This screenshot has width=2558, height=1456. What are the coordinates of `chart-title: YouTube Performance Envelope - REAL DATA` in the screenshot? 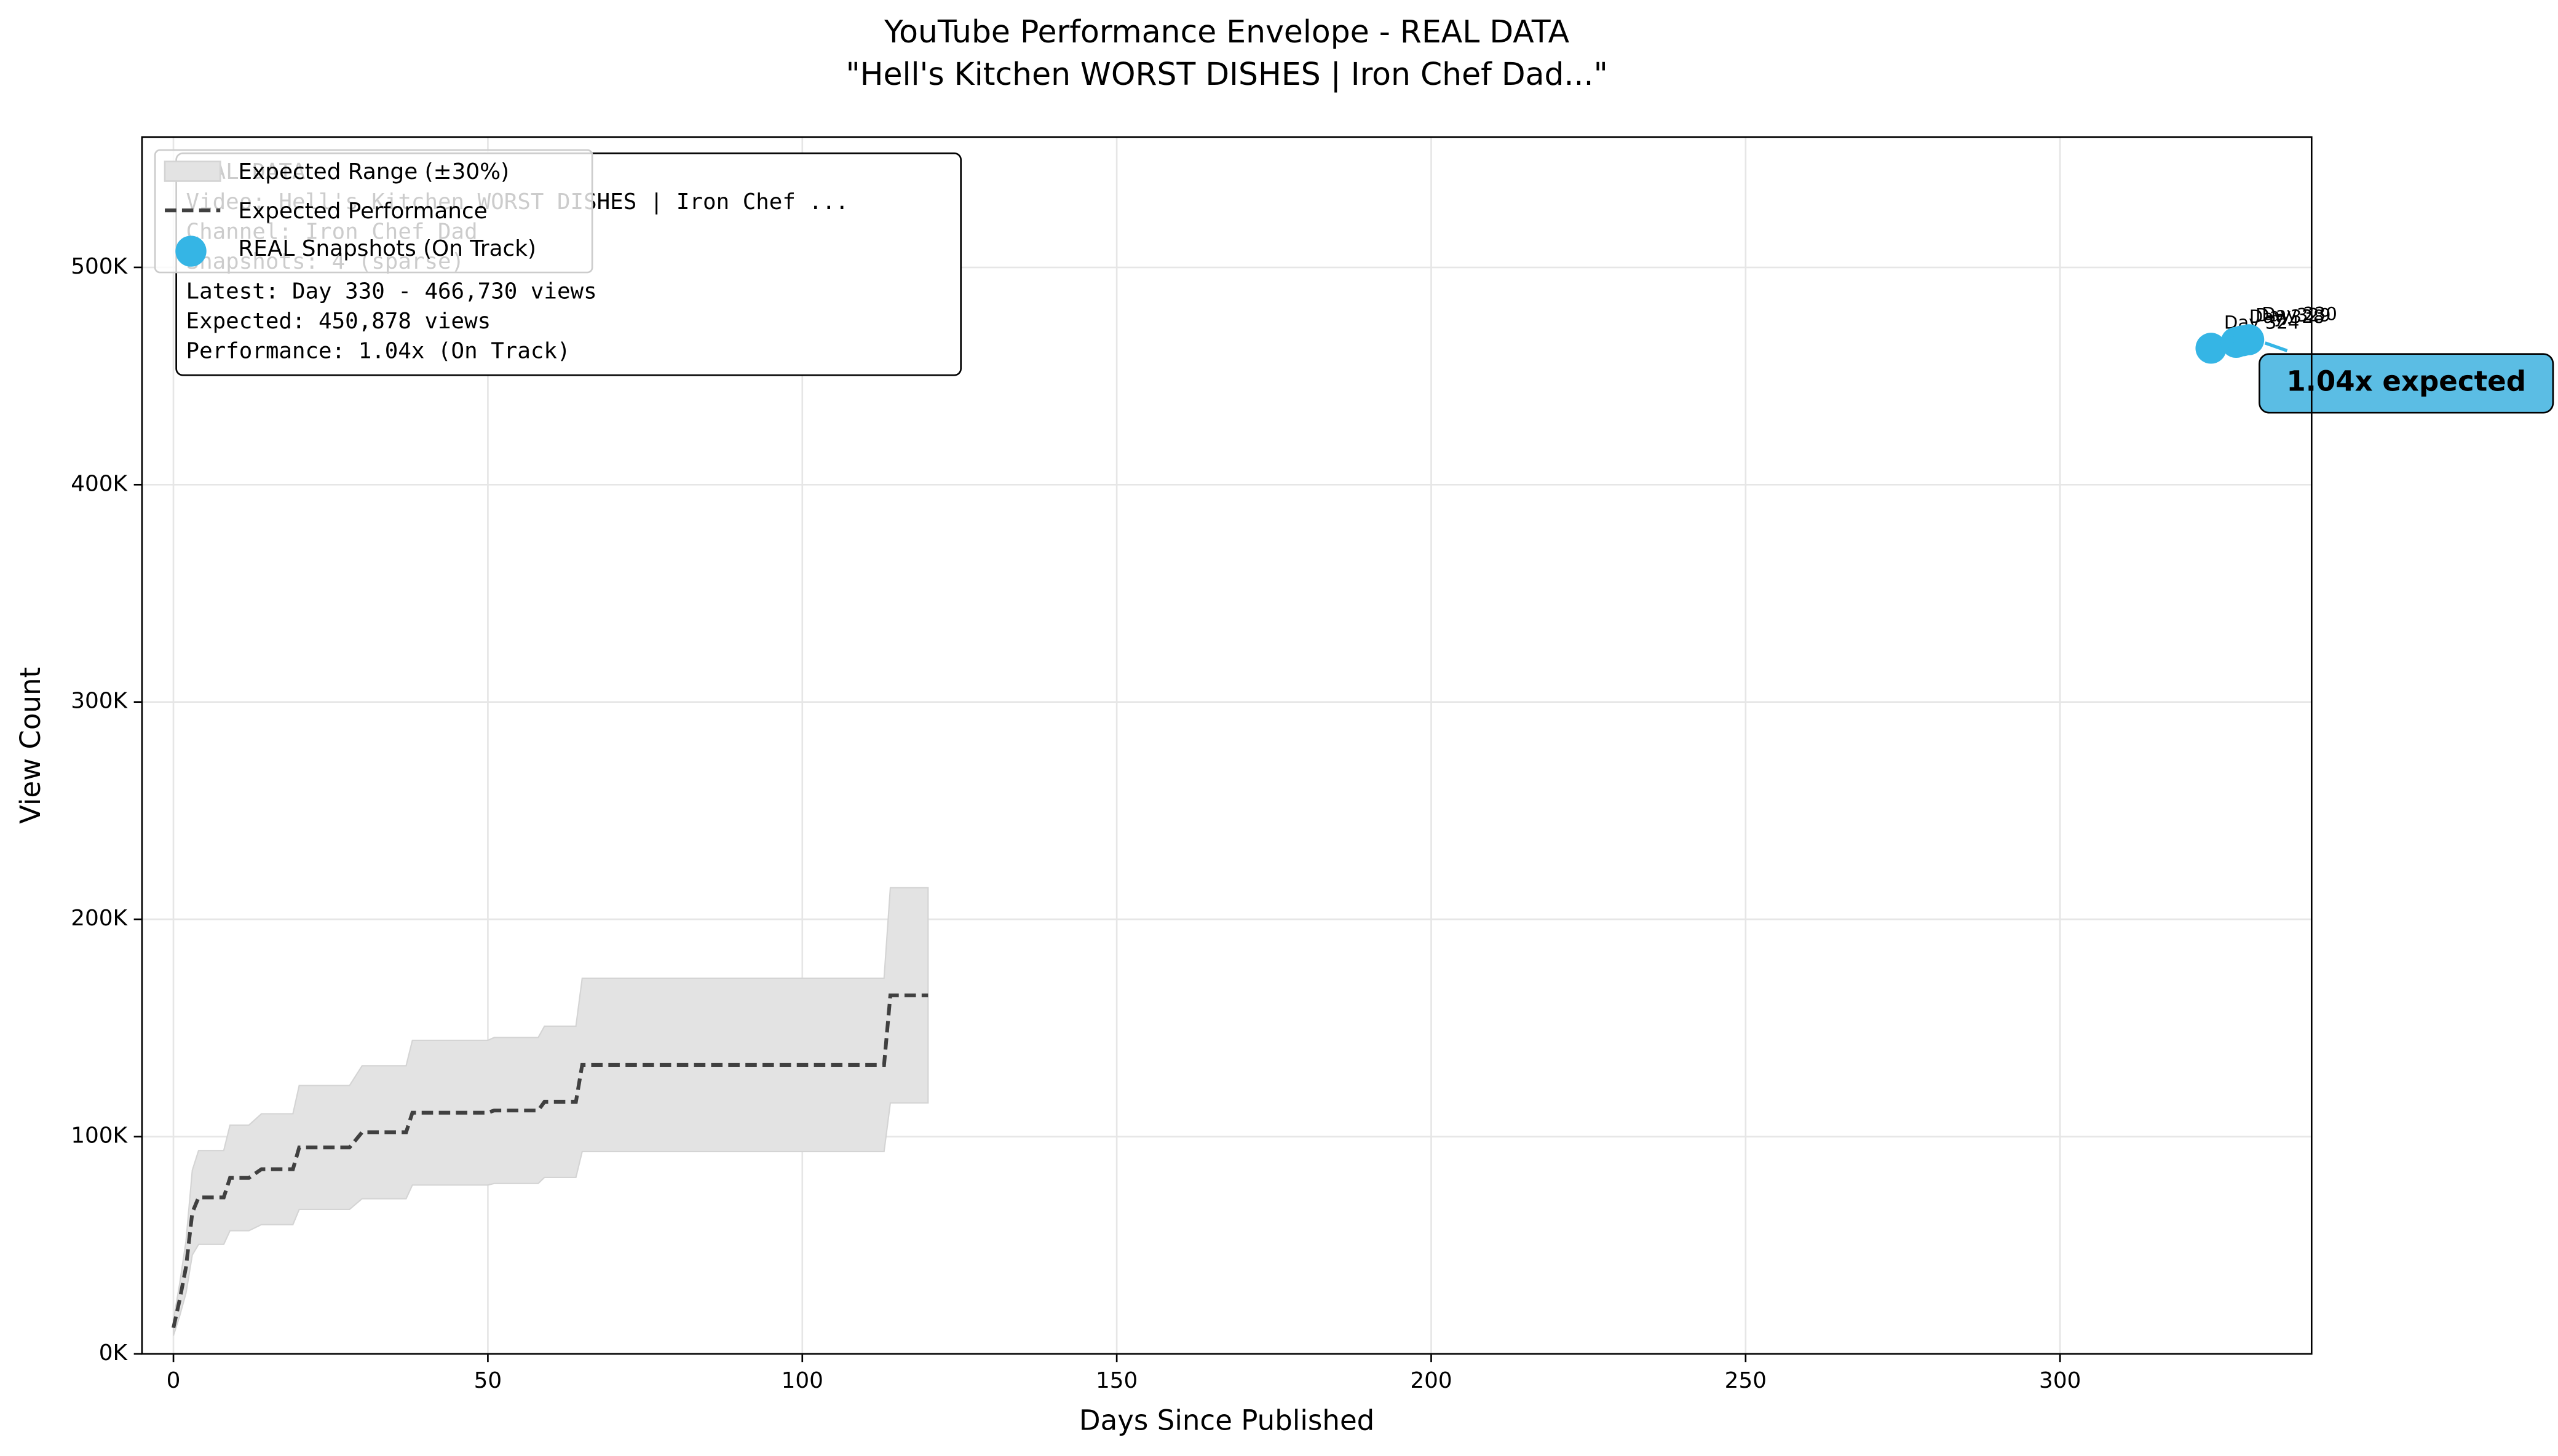 It's located at (1227, 32).